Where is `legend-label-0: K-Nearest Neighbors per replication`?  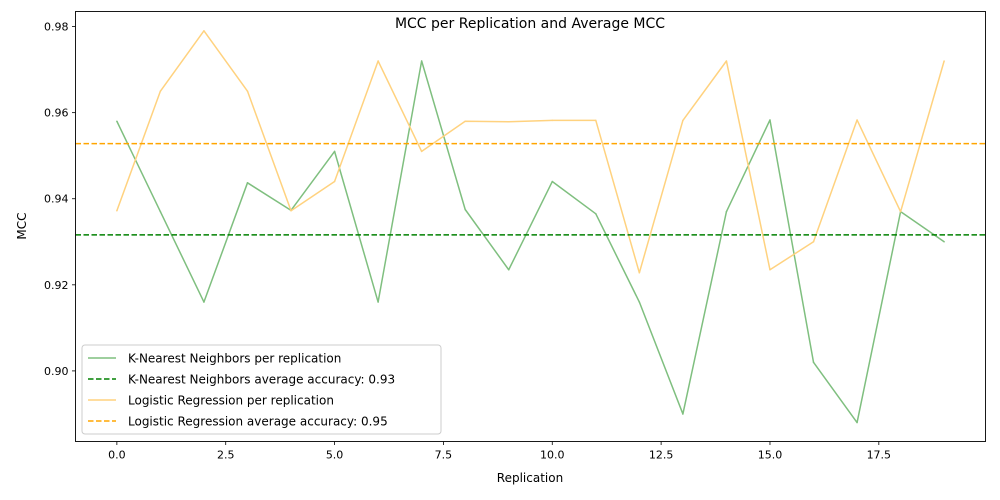
legend-label-0: K-Nearest Neighbors per replication is located at coordinates (234, 359).